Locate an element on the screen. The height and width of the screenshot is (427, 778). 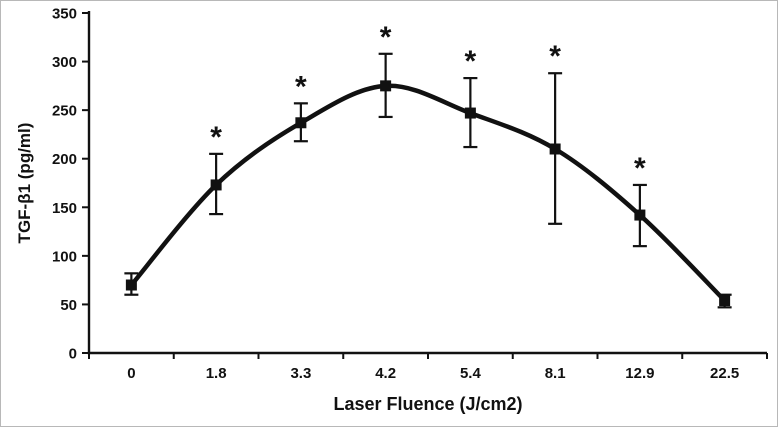
x-tick-label: 4.2 is located at coordinates (385, 373).